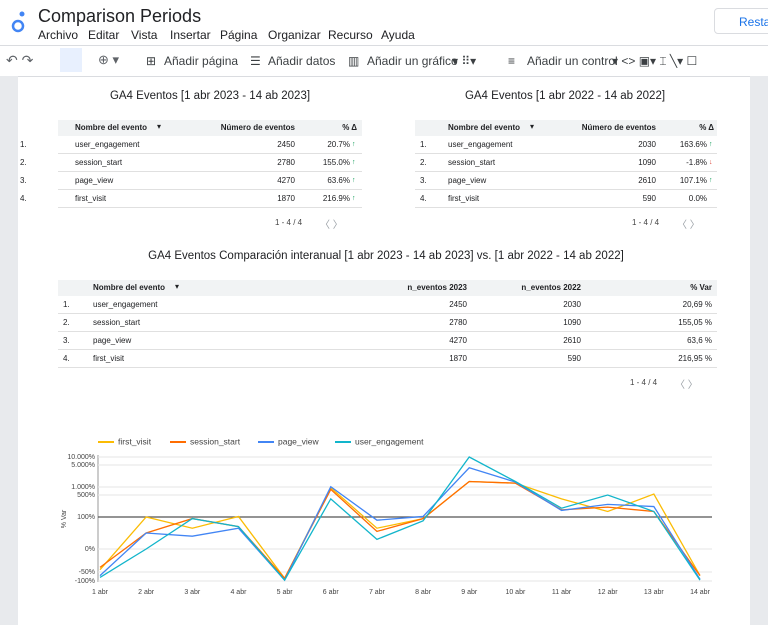  What do you see at coordinates (711, 162) in the screenshot?
I see `trend-arrow: ↓` at bounding box center [711, 162].